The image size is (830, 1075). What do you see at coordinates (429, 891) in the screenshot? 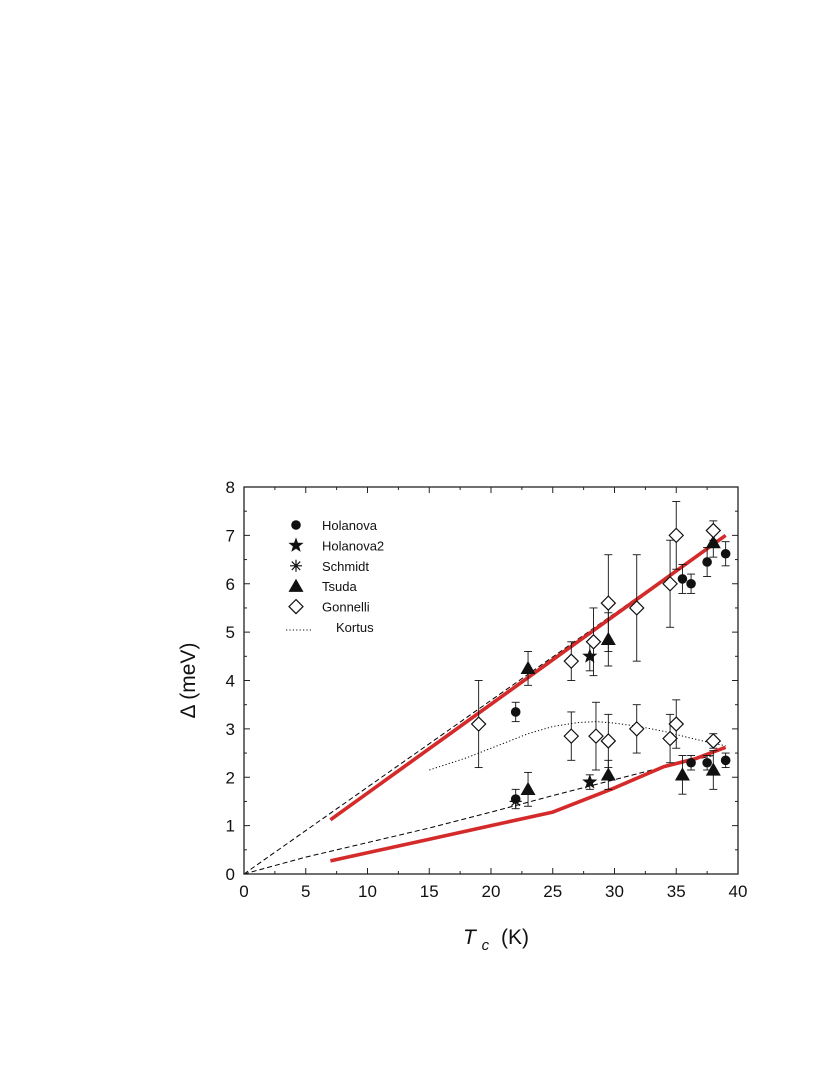
I see `x-tick-label: 15` at bounding box center [429, 891].